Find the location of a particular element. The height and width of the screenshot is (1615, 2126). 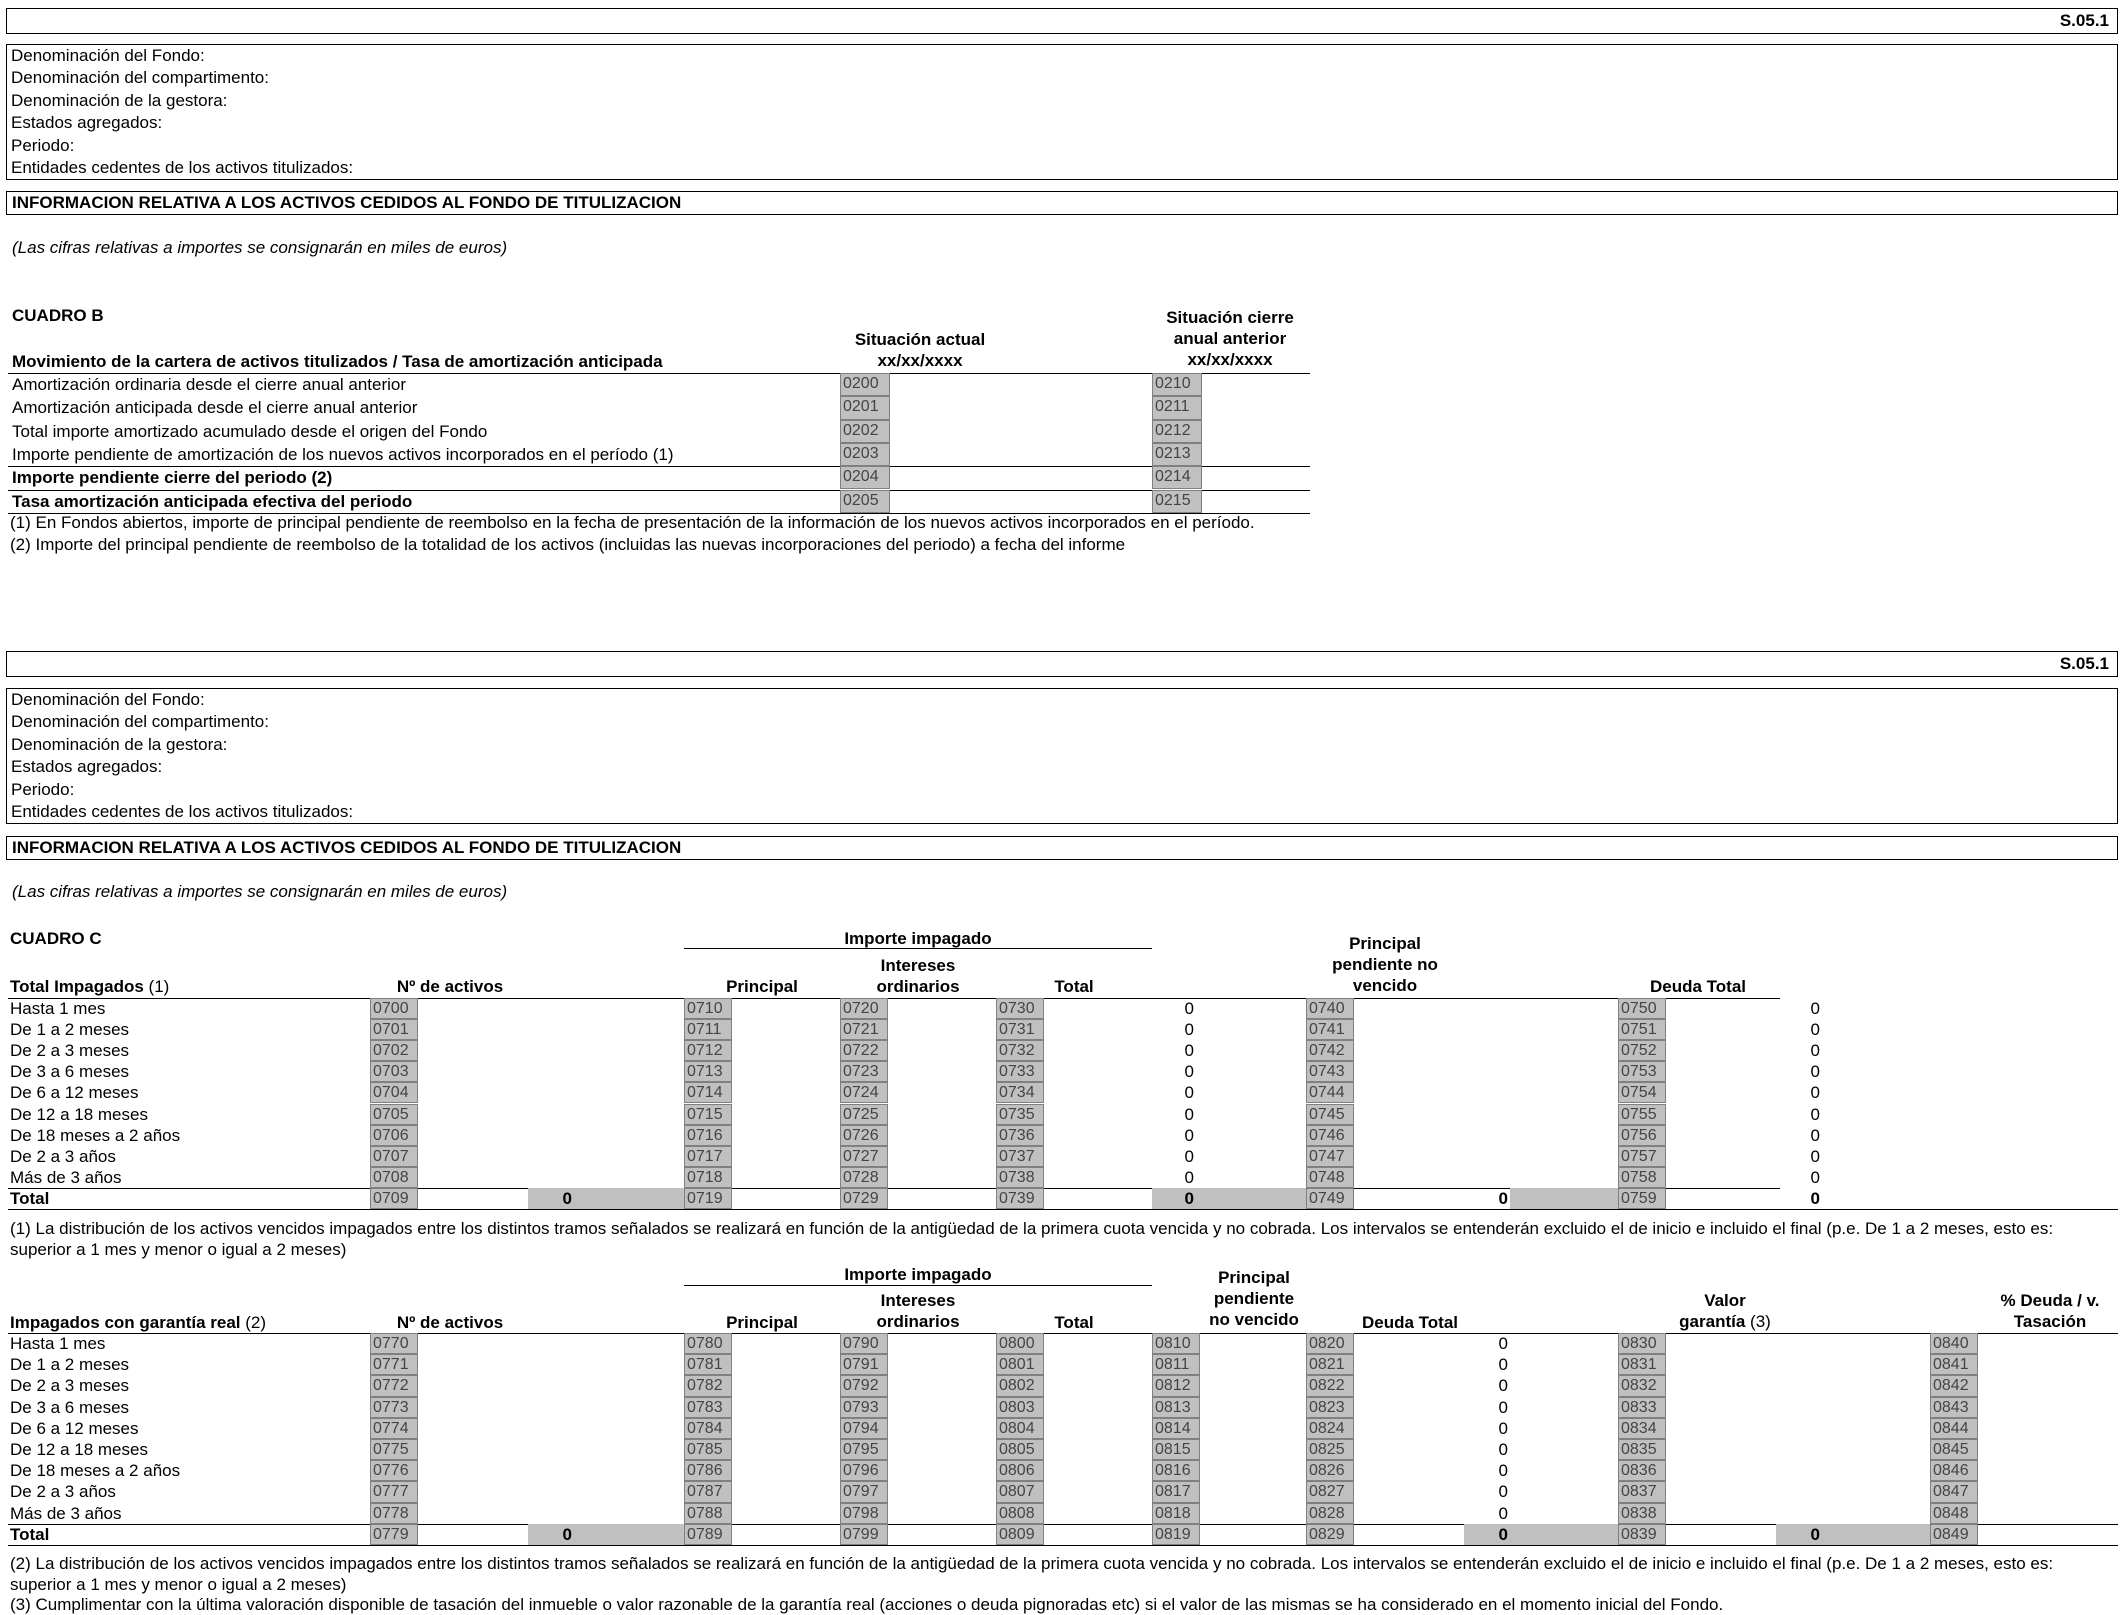

field-code: 0705 is located at coordinates (394, 1114).